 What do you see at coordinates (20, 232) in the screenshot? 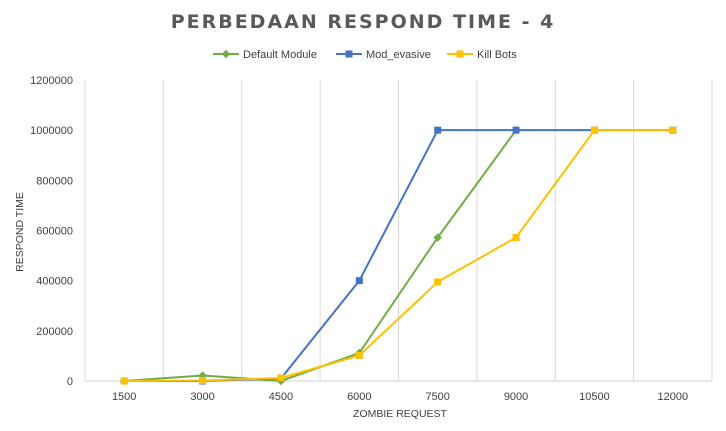
I see `y-axis-label: RESPOND TIME` at bounding box center [20, 232].